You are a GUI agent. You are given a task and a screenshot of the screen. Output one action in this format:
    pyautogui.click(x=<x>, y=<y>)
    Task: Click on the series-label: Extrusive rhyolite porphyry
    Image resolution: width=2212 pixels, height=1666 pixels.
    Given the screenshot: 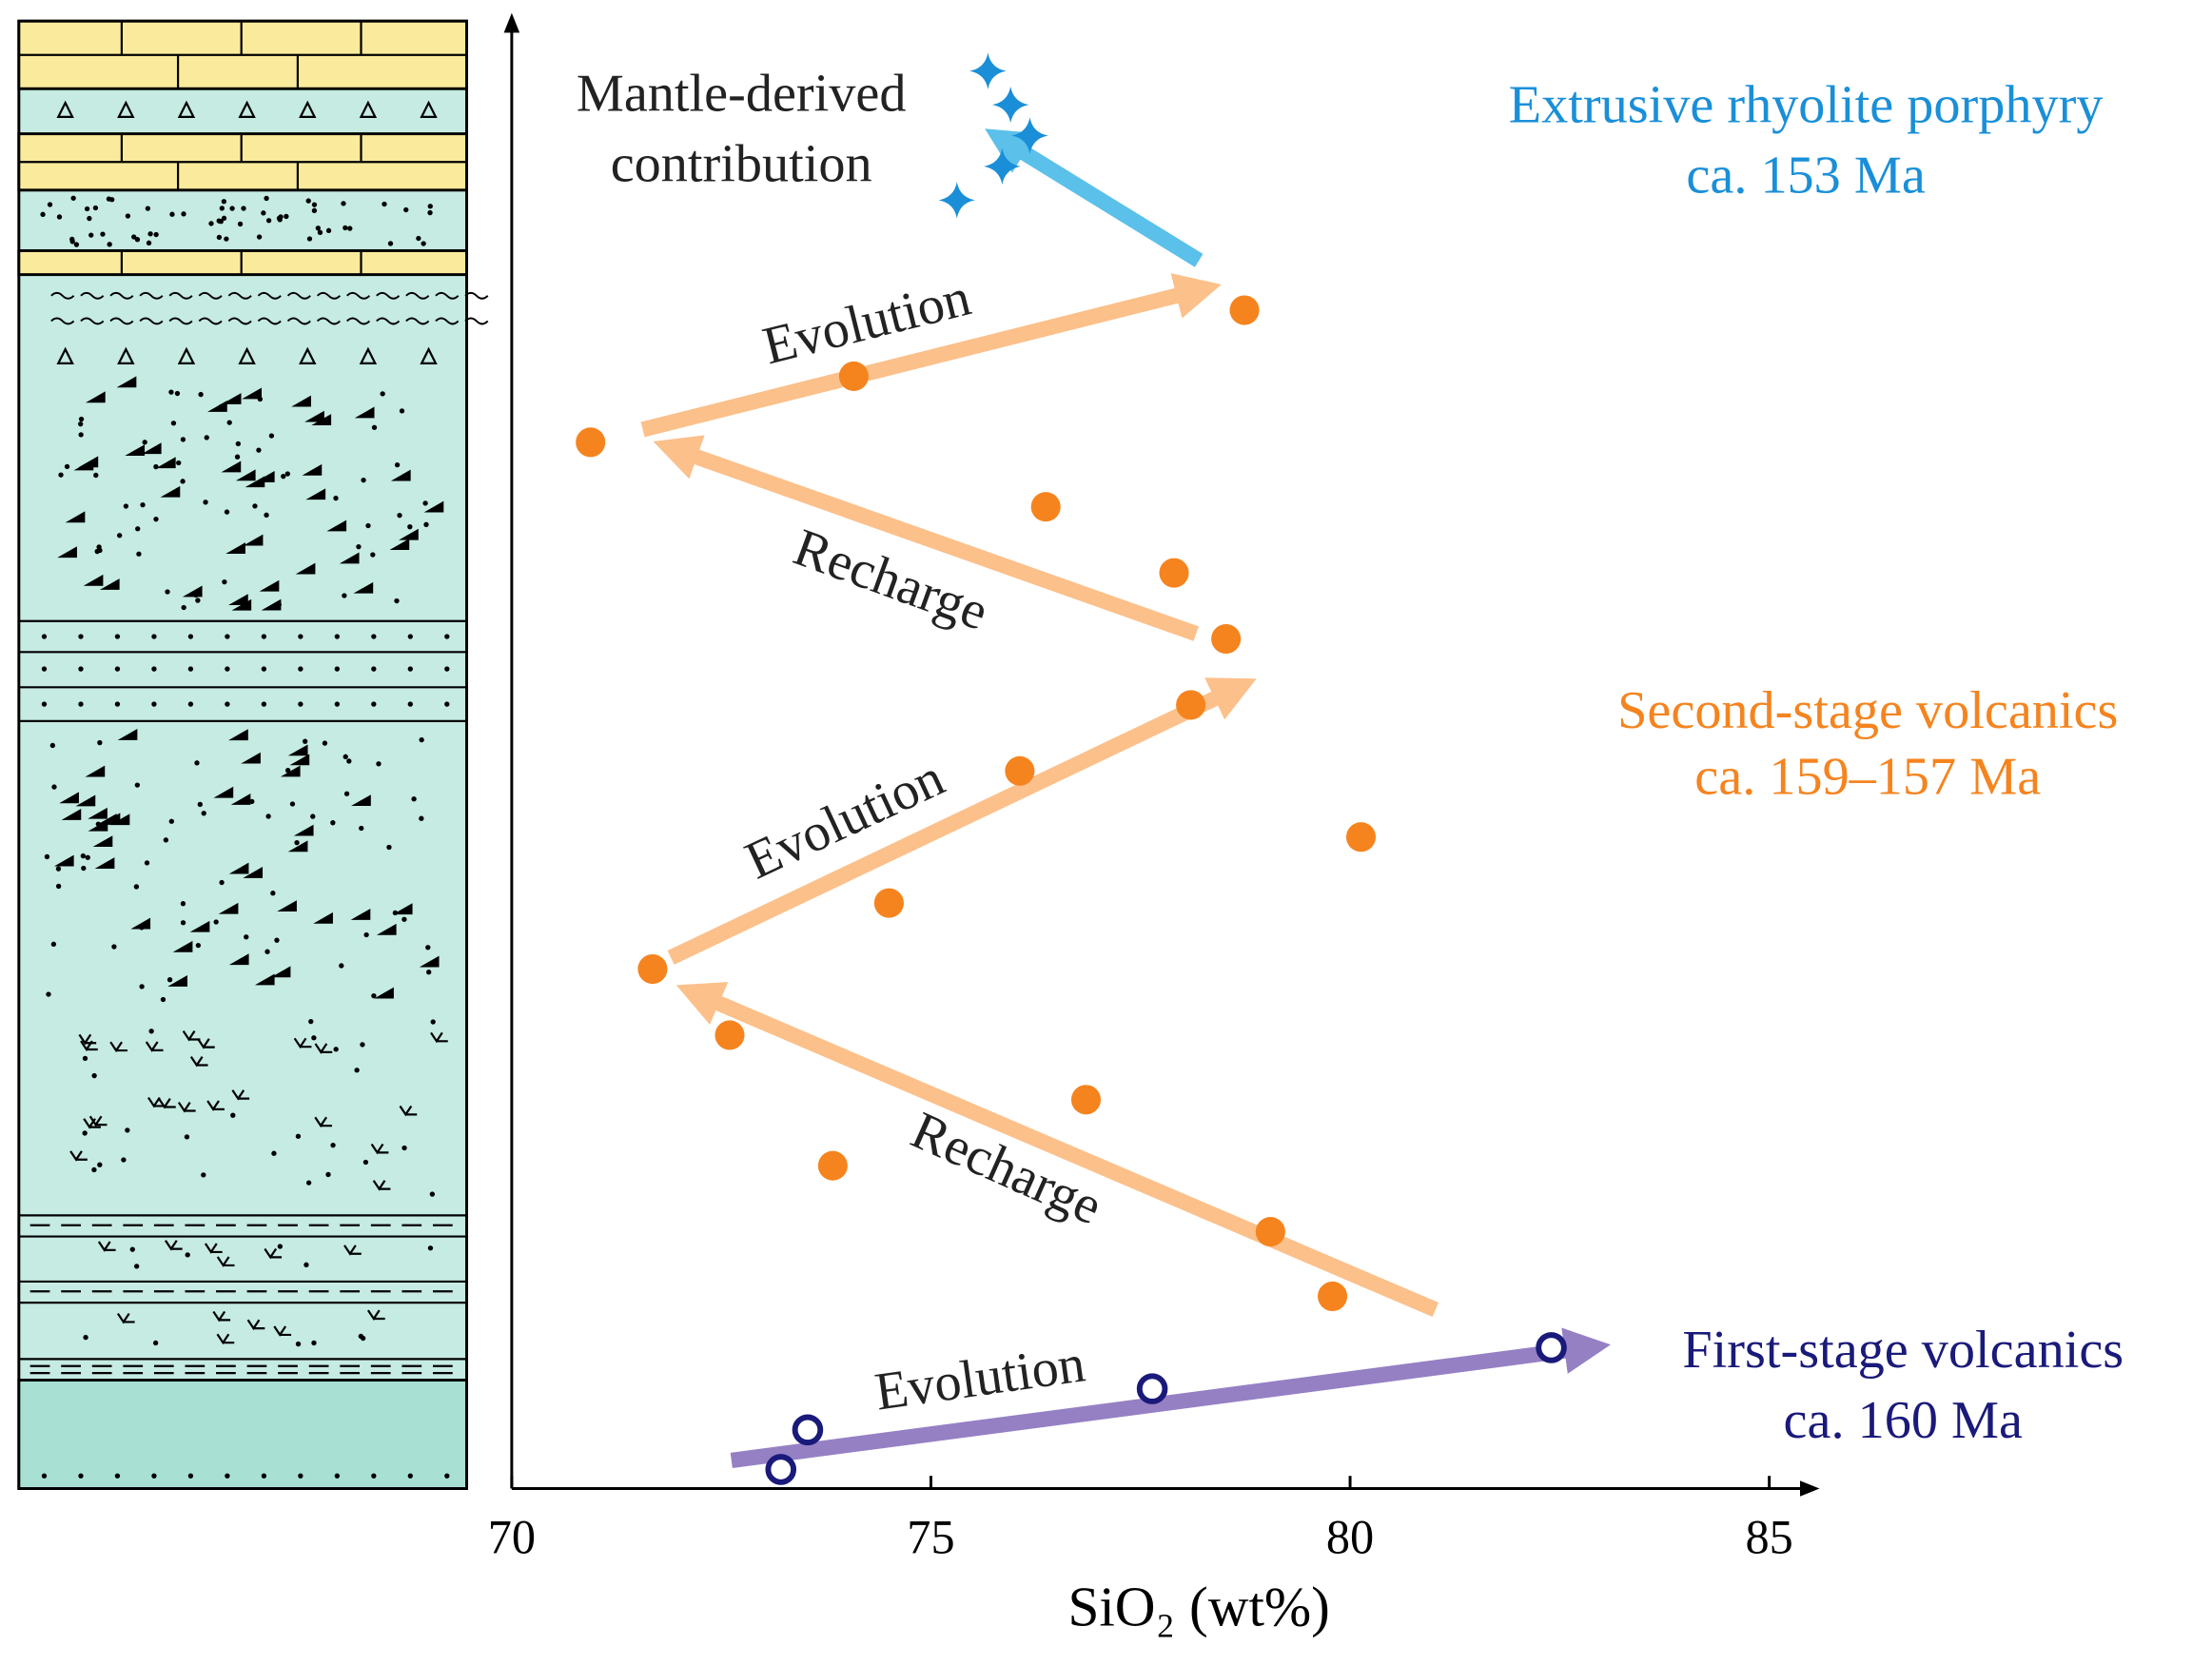 What is the action you would take?
    pyautogui.click(x=1806, y=104)
    